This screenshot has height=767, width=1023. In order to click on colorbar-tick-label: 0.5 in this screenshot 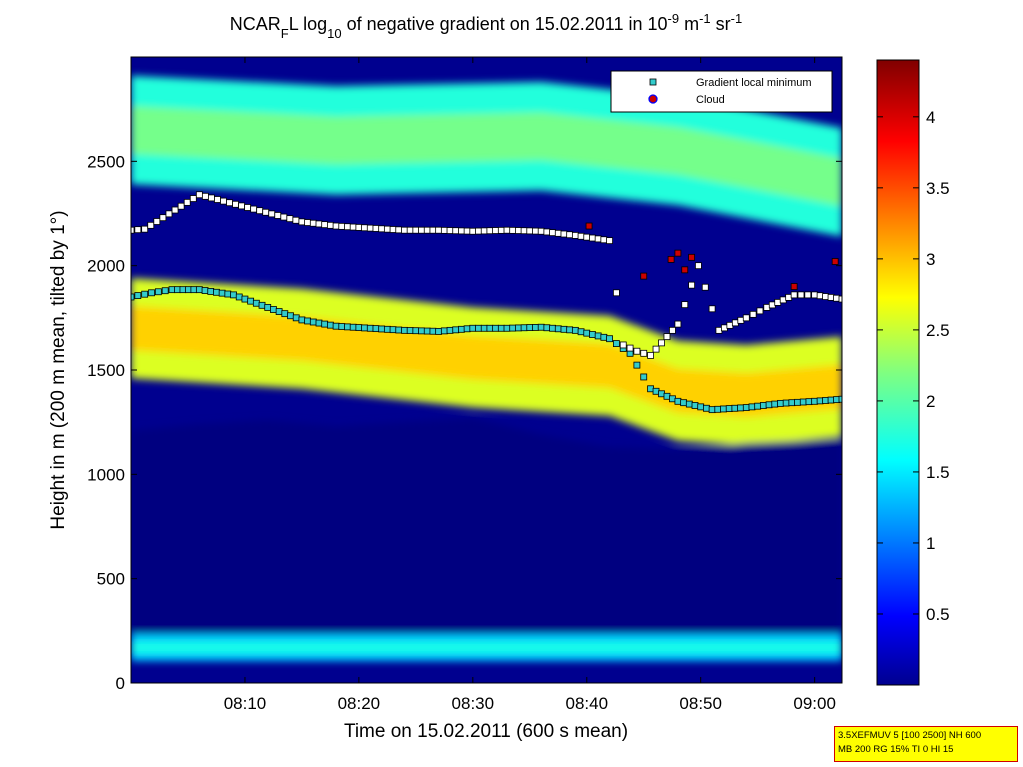, I will do `click(938, 614)`.